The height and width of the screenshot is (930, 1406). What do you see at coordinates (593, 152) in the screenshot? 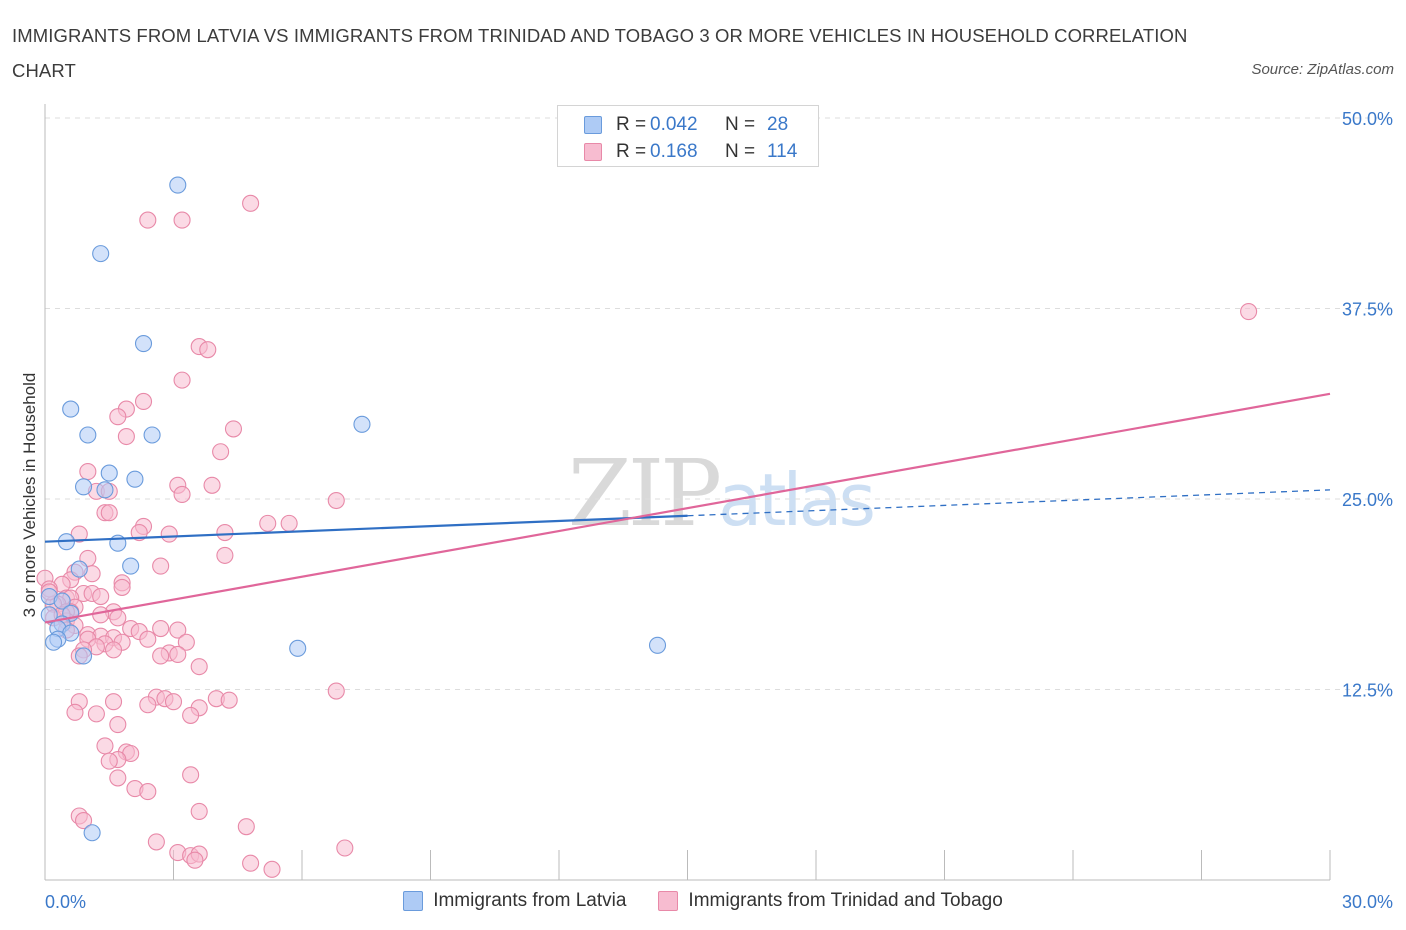
I see `trinidad-swatch` at bounding box center [593, 152].